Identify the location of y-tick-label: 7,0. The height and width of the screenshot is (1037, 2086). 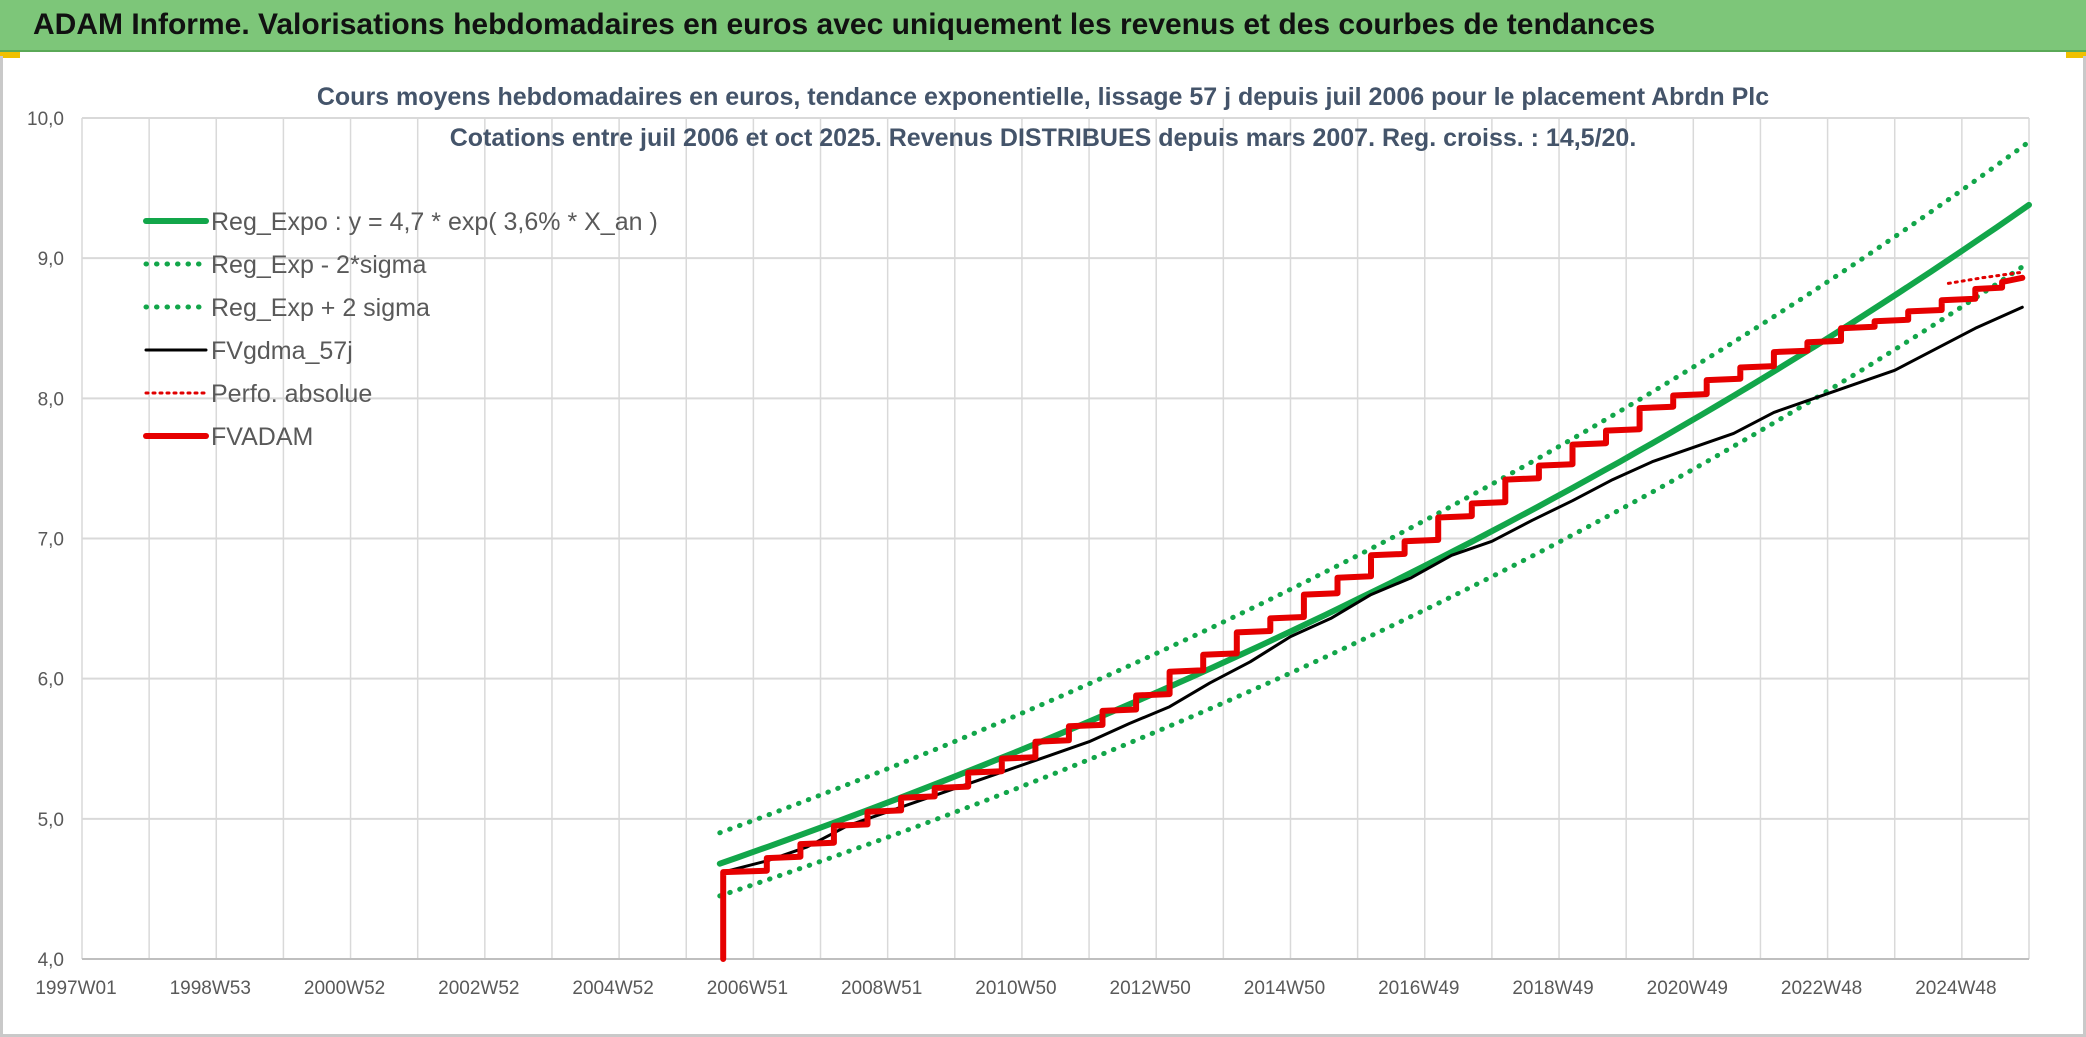
(51, 540).